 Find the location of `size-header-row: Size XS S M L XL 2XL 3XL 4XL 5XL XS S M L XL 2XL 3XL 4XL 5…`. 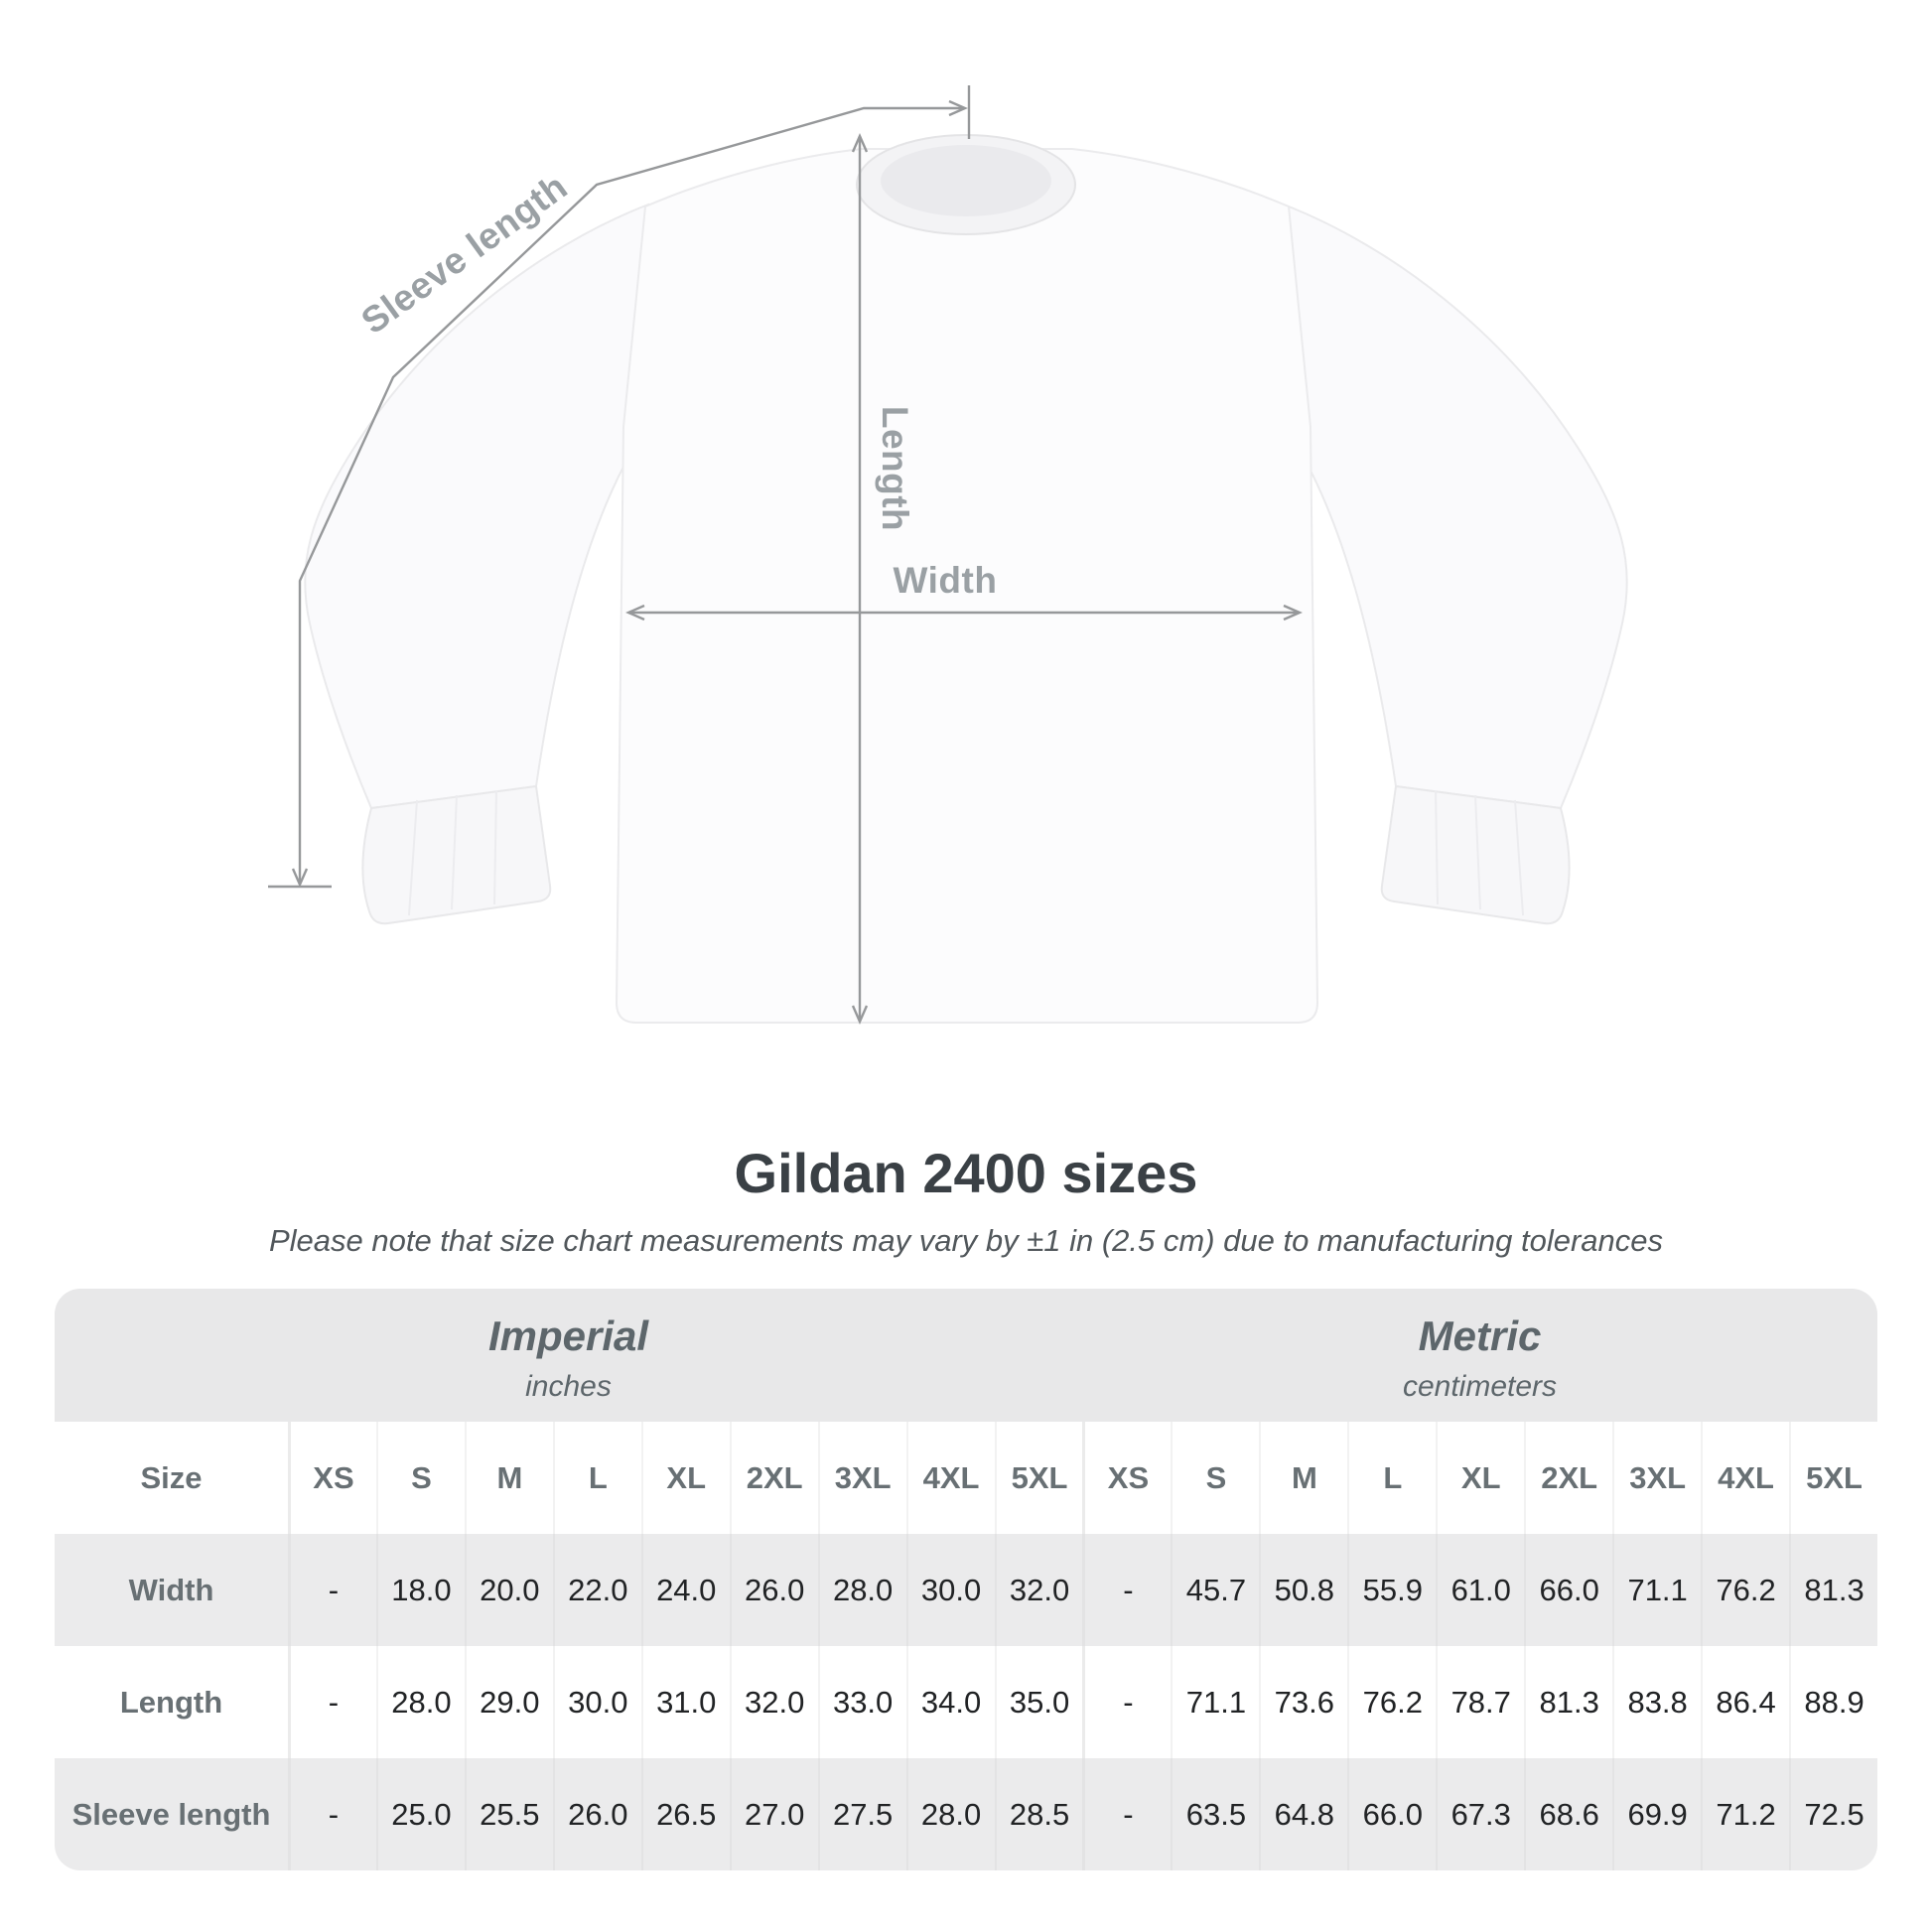

size-header-row: Size XS S M L XL 2XL 3XL 4XL 5XL XS S M L XL 2XL 3XL 4XL 5… is located at coordinates (966, 1478).